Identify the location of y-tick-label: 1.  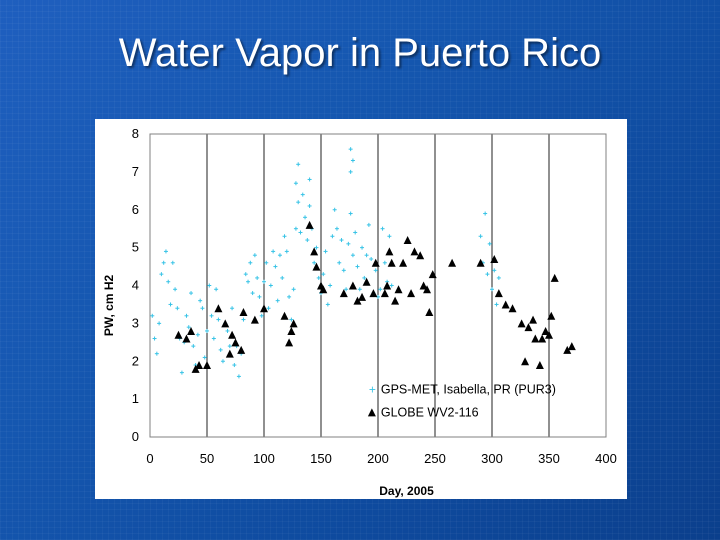
(135, 398).